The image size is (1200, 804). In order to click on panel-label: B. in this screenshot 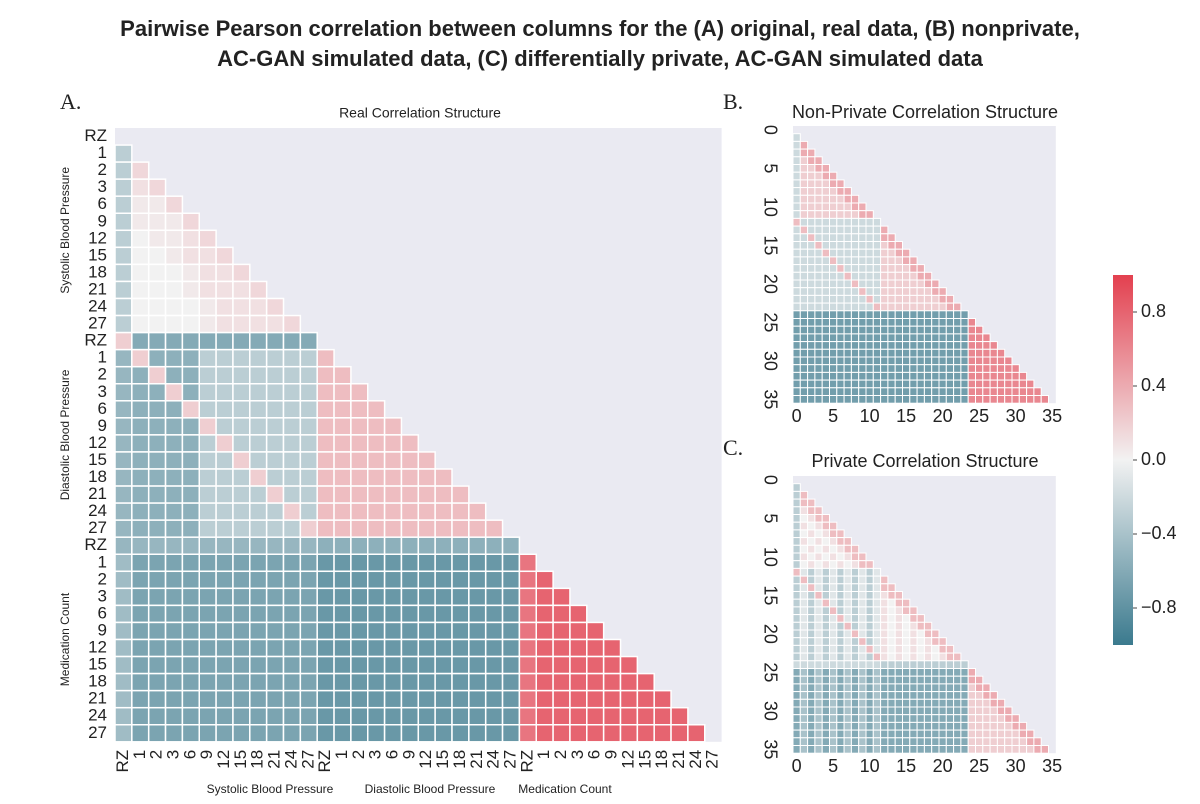, I will do `click(733, 101)`.